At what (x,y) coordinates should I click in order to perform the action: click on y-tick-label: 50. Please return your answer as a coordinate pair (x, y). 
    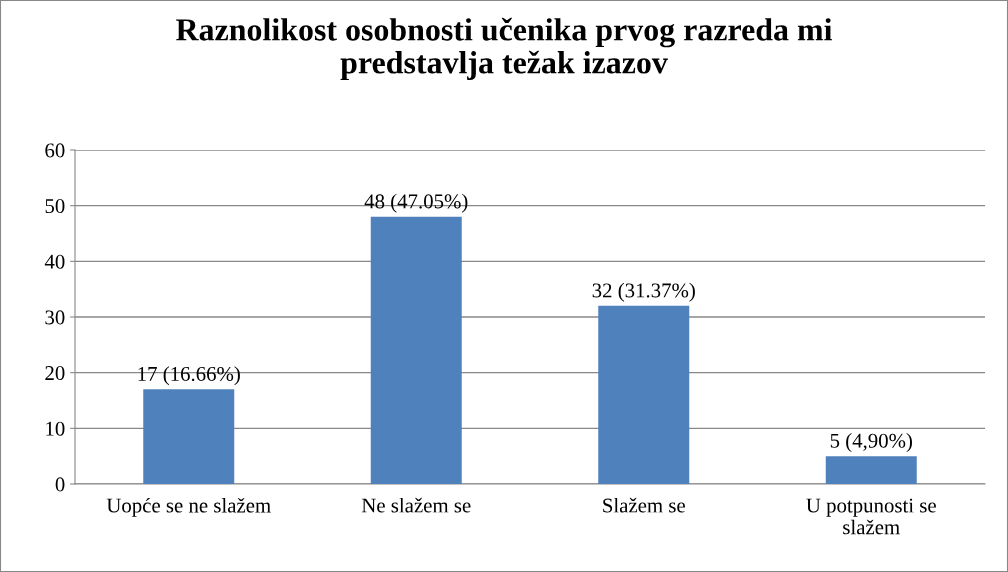
    Looking at the image, I should click on (55, 206).